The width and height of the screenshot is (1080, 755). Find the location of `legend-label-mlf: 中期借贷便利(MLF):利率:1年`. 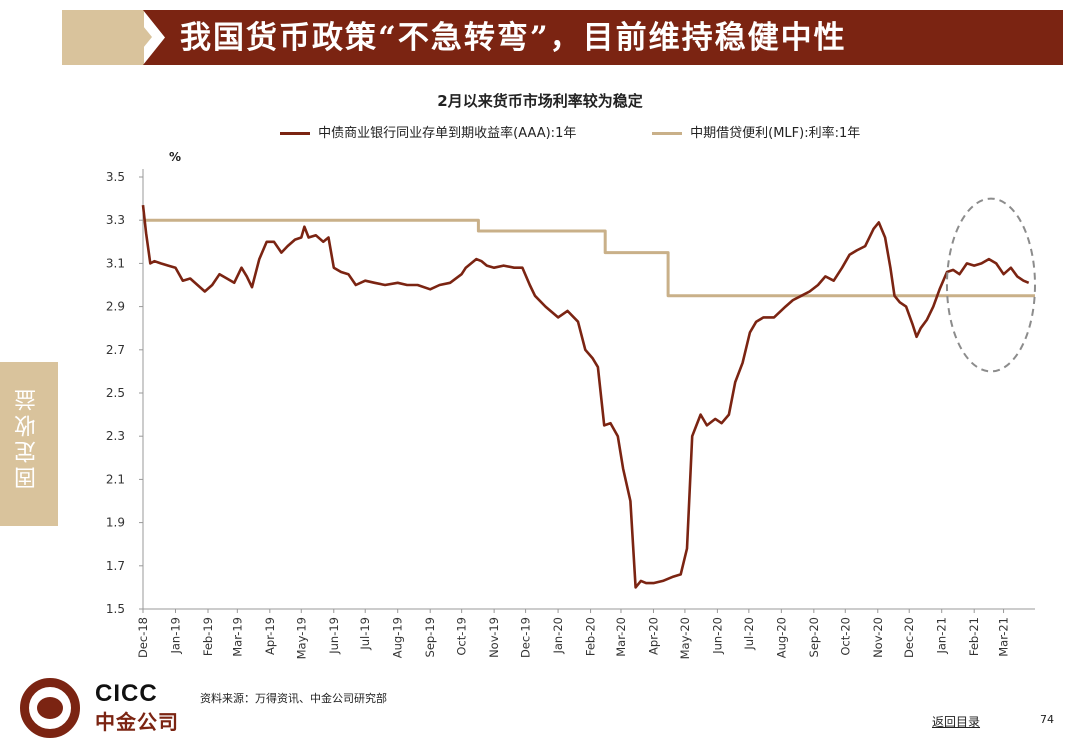

legend-label-mlf: 中期借贷便利(MLF):利率:1年 is located at coordinates (775, 133).